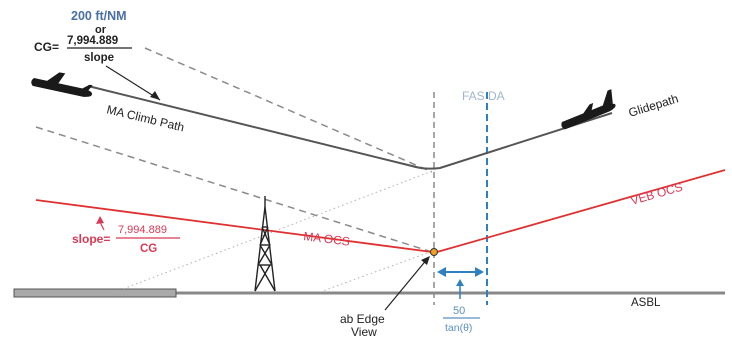 This screenshot has height=338, width=732. I want to click on dimension-arrowhead-right, so click(479, 272).